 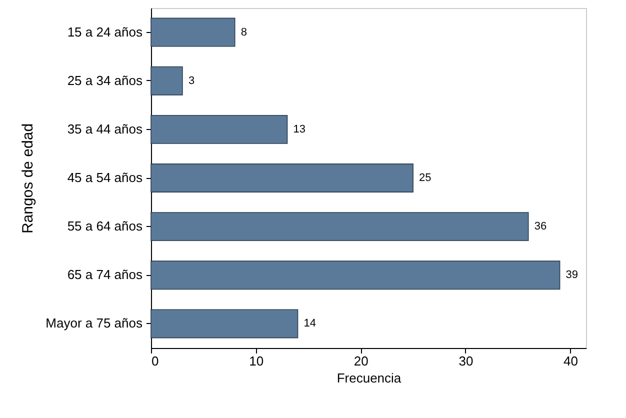 What do you see at coordinates (155, 361) in the screenshot?
I see `x-tick-label: 0` at bounding box center [155, 361].